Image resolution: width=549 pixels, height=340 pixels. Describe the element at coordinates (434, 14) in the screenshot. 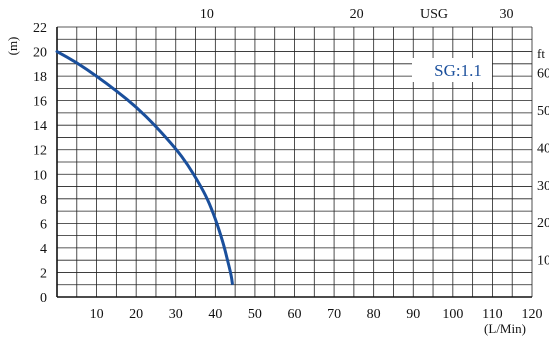

I see `top-axis-unit-label: USG` at that location.